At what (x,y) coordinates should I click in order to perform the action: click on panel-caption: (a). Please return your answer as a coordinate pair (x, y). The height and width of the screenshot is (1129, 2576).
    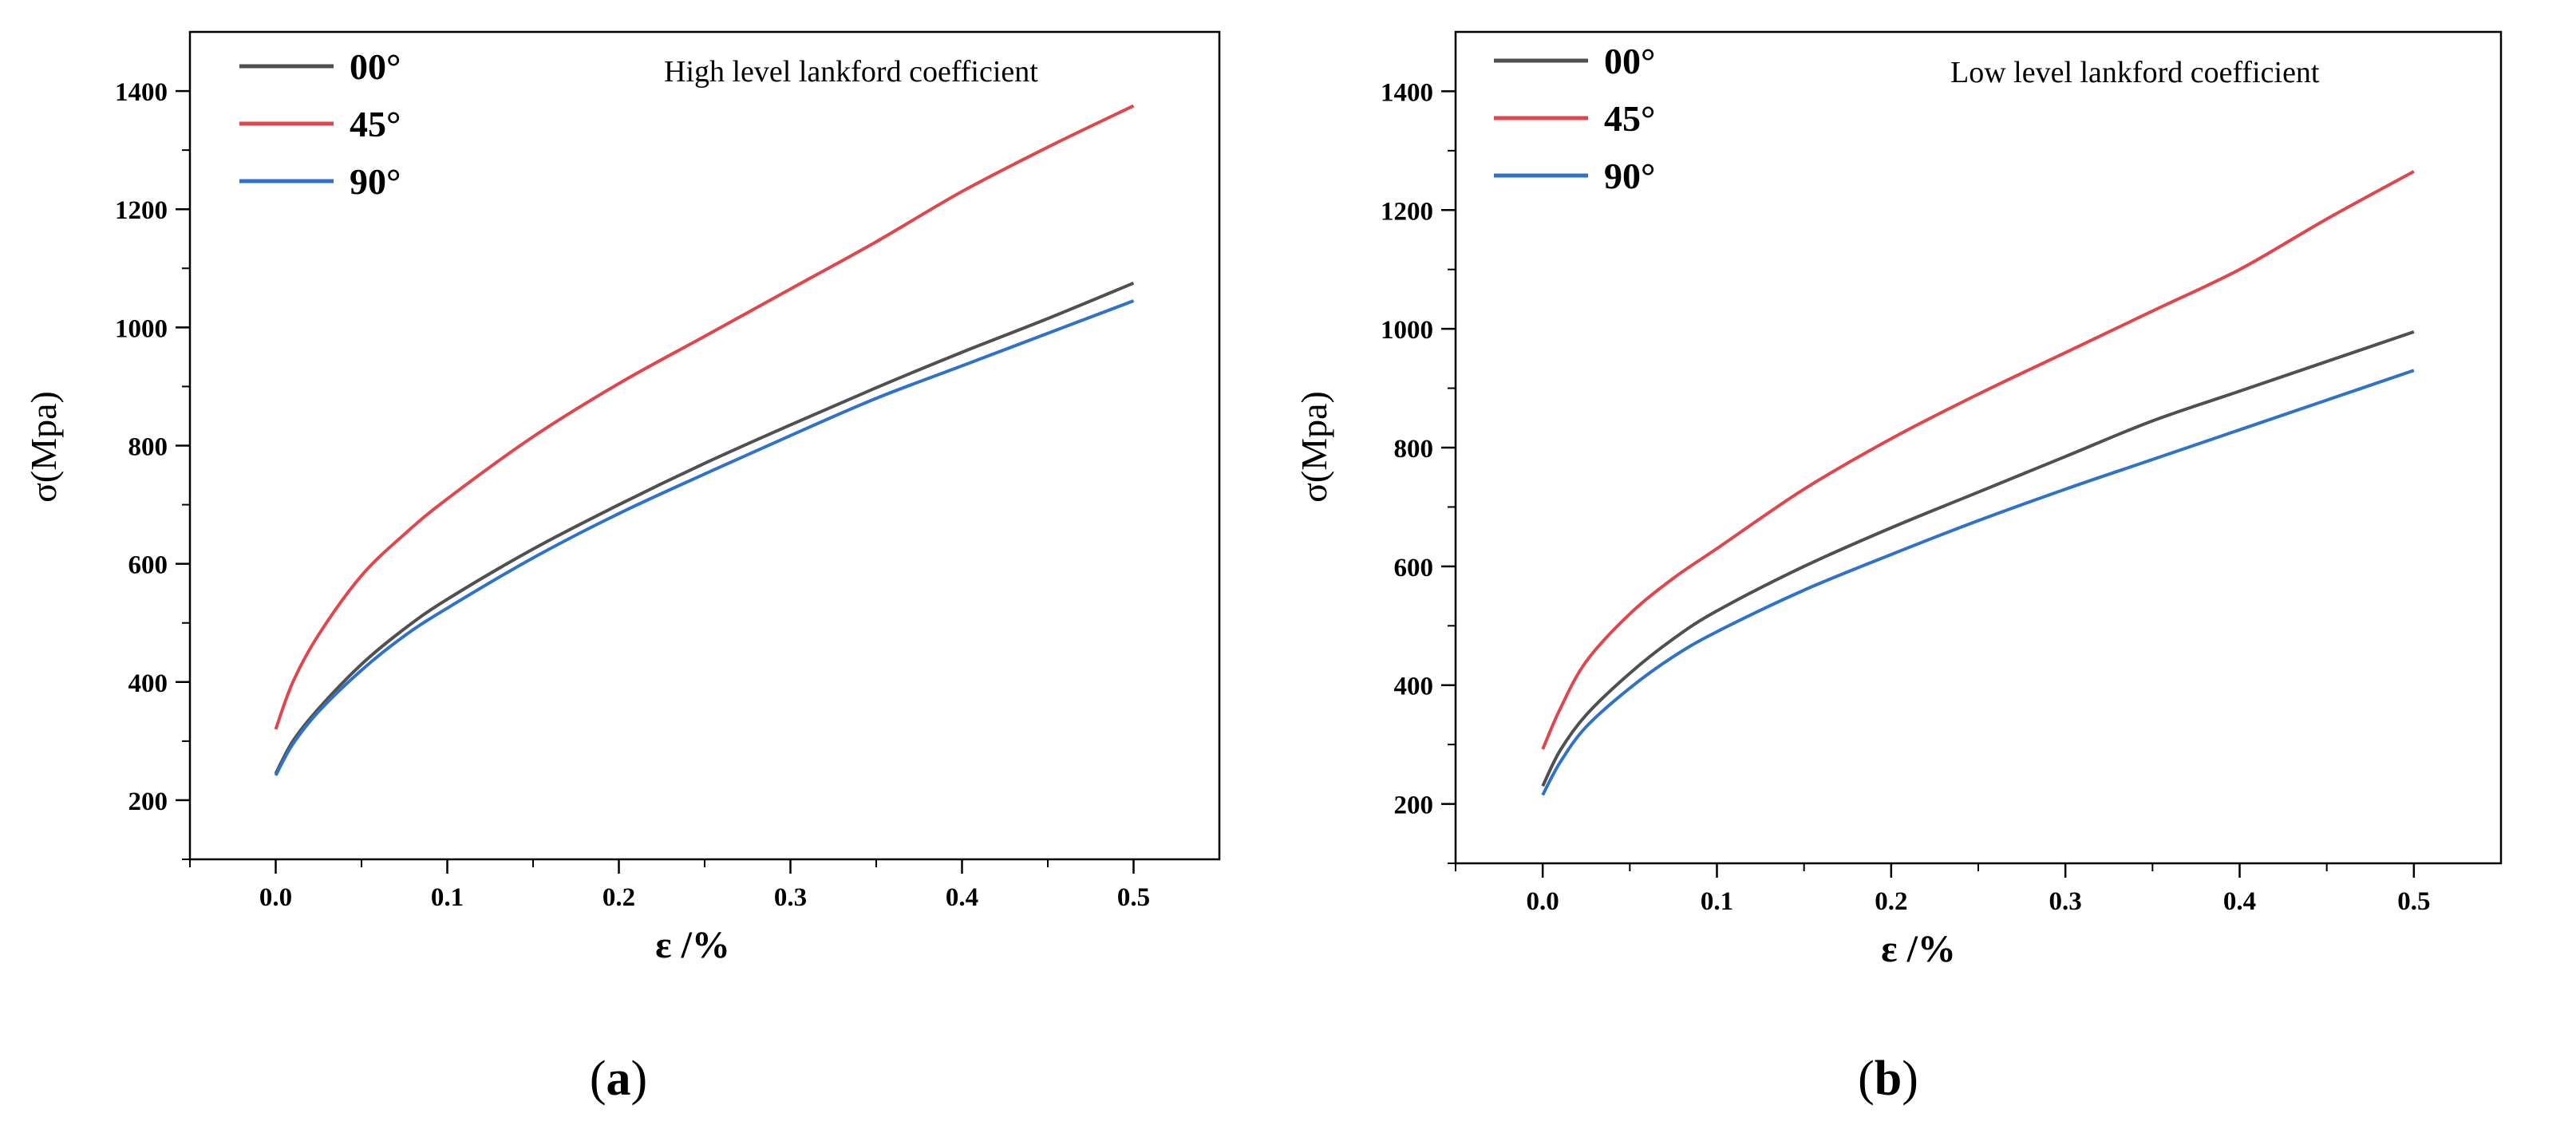
    Looking at the image, I should click on (618, 1079).